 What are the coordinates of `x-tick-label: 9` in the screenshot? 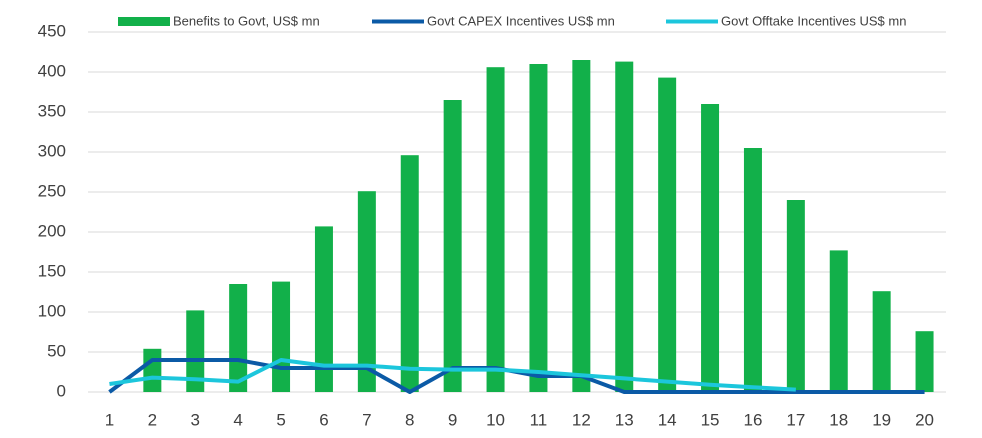 It's located at (452, 419).